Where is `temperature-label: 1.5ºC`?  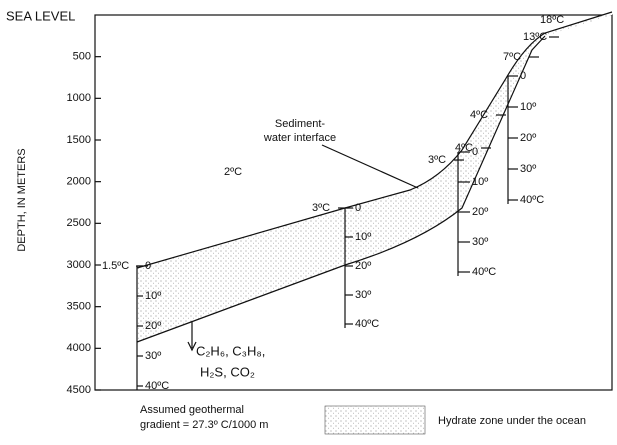 temperature-label: 1.5ºC is located at coordinates (115, 266).